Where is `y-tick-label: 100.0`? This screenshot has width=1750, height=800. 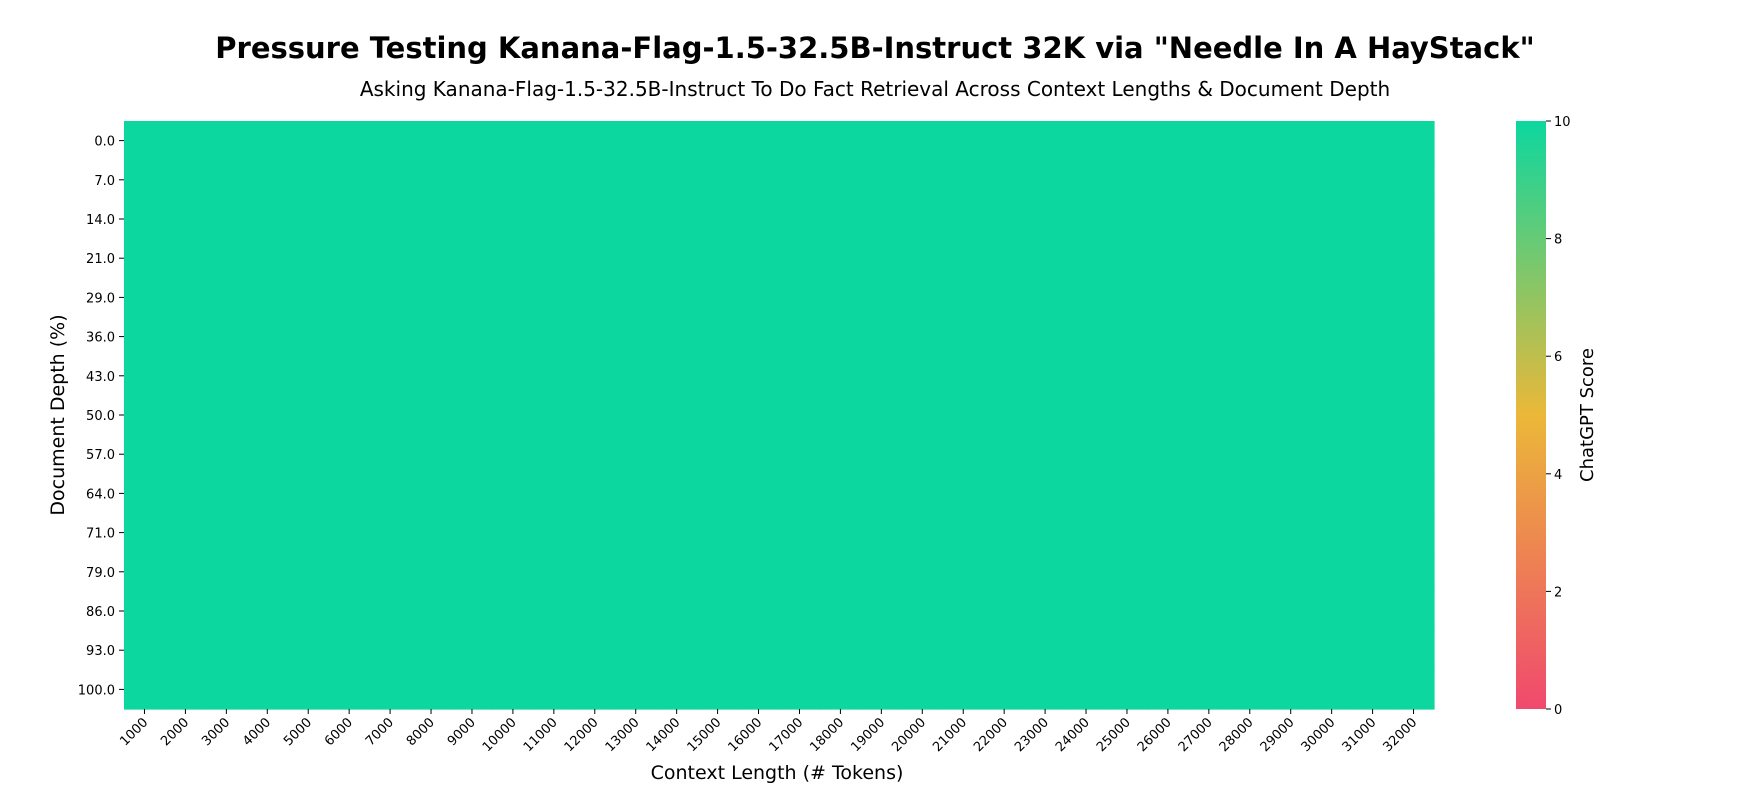
y-tick-label: 100.0 is located at coordinates (96, 690).